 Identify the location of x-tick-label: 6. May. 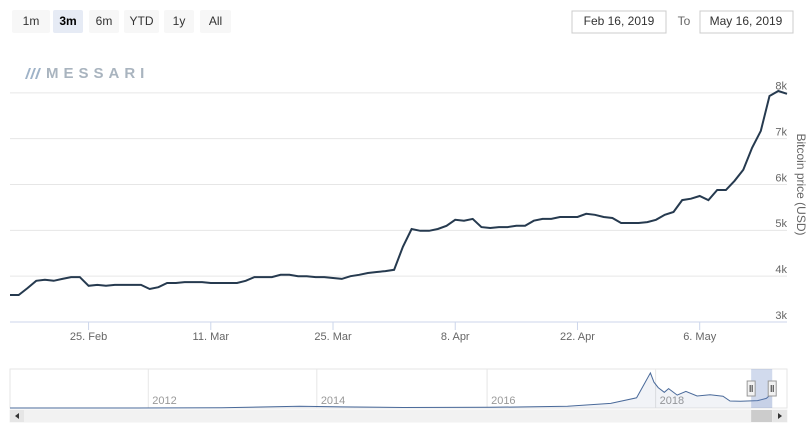
(700, 337).